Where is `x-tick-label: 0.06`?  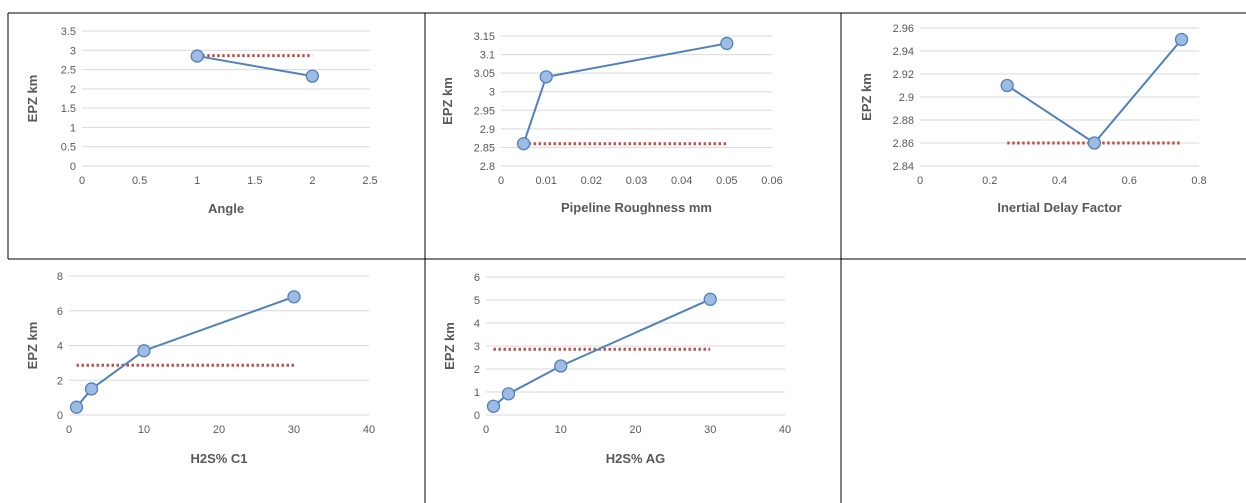 x-tick-label: 0.06 is located at coordinates (771, 181).